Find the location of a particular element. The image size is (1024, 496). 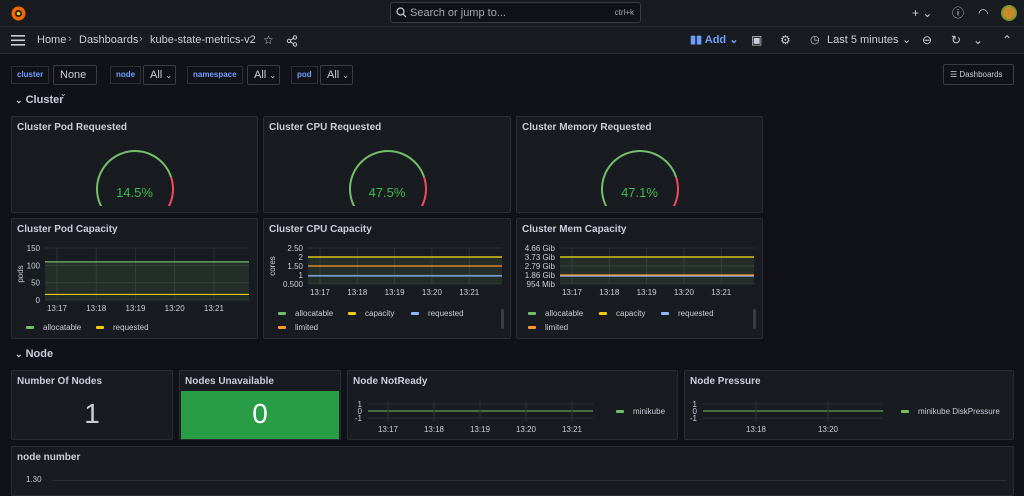

breadcrumb-home: Home is located at coordinates (52, 40).